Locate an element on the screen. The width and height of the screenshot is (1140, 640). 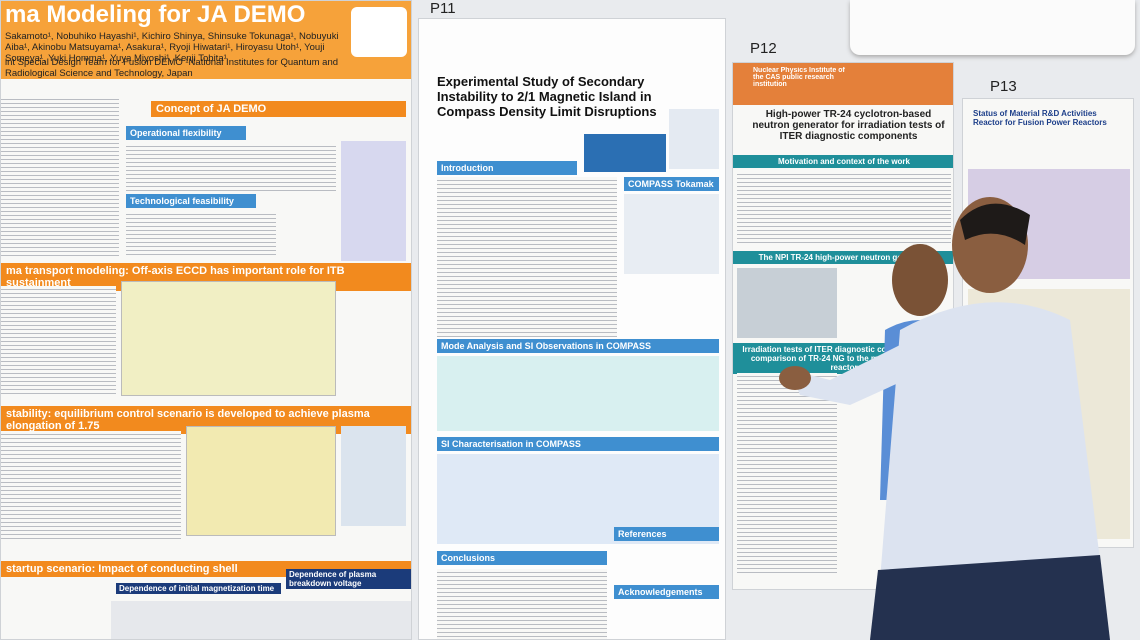
section-heading: COMPASS Tokamak is located at coordinates (671, 184).